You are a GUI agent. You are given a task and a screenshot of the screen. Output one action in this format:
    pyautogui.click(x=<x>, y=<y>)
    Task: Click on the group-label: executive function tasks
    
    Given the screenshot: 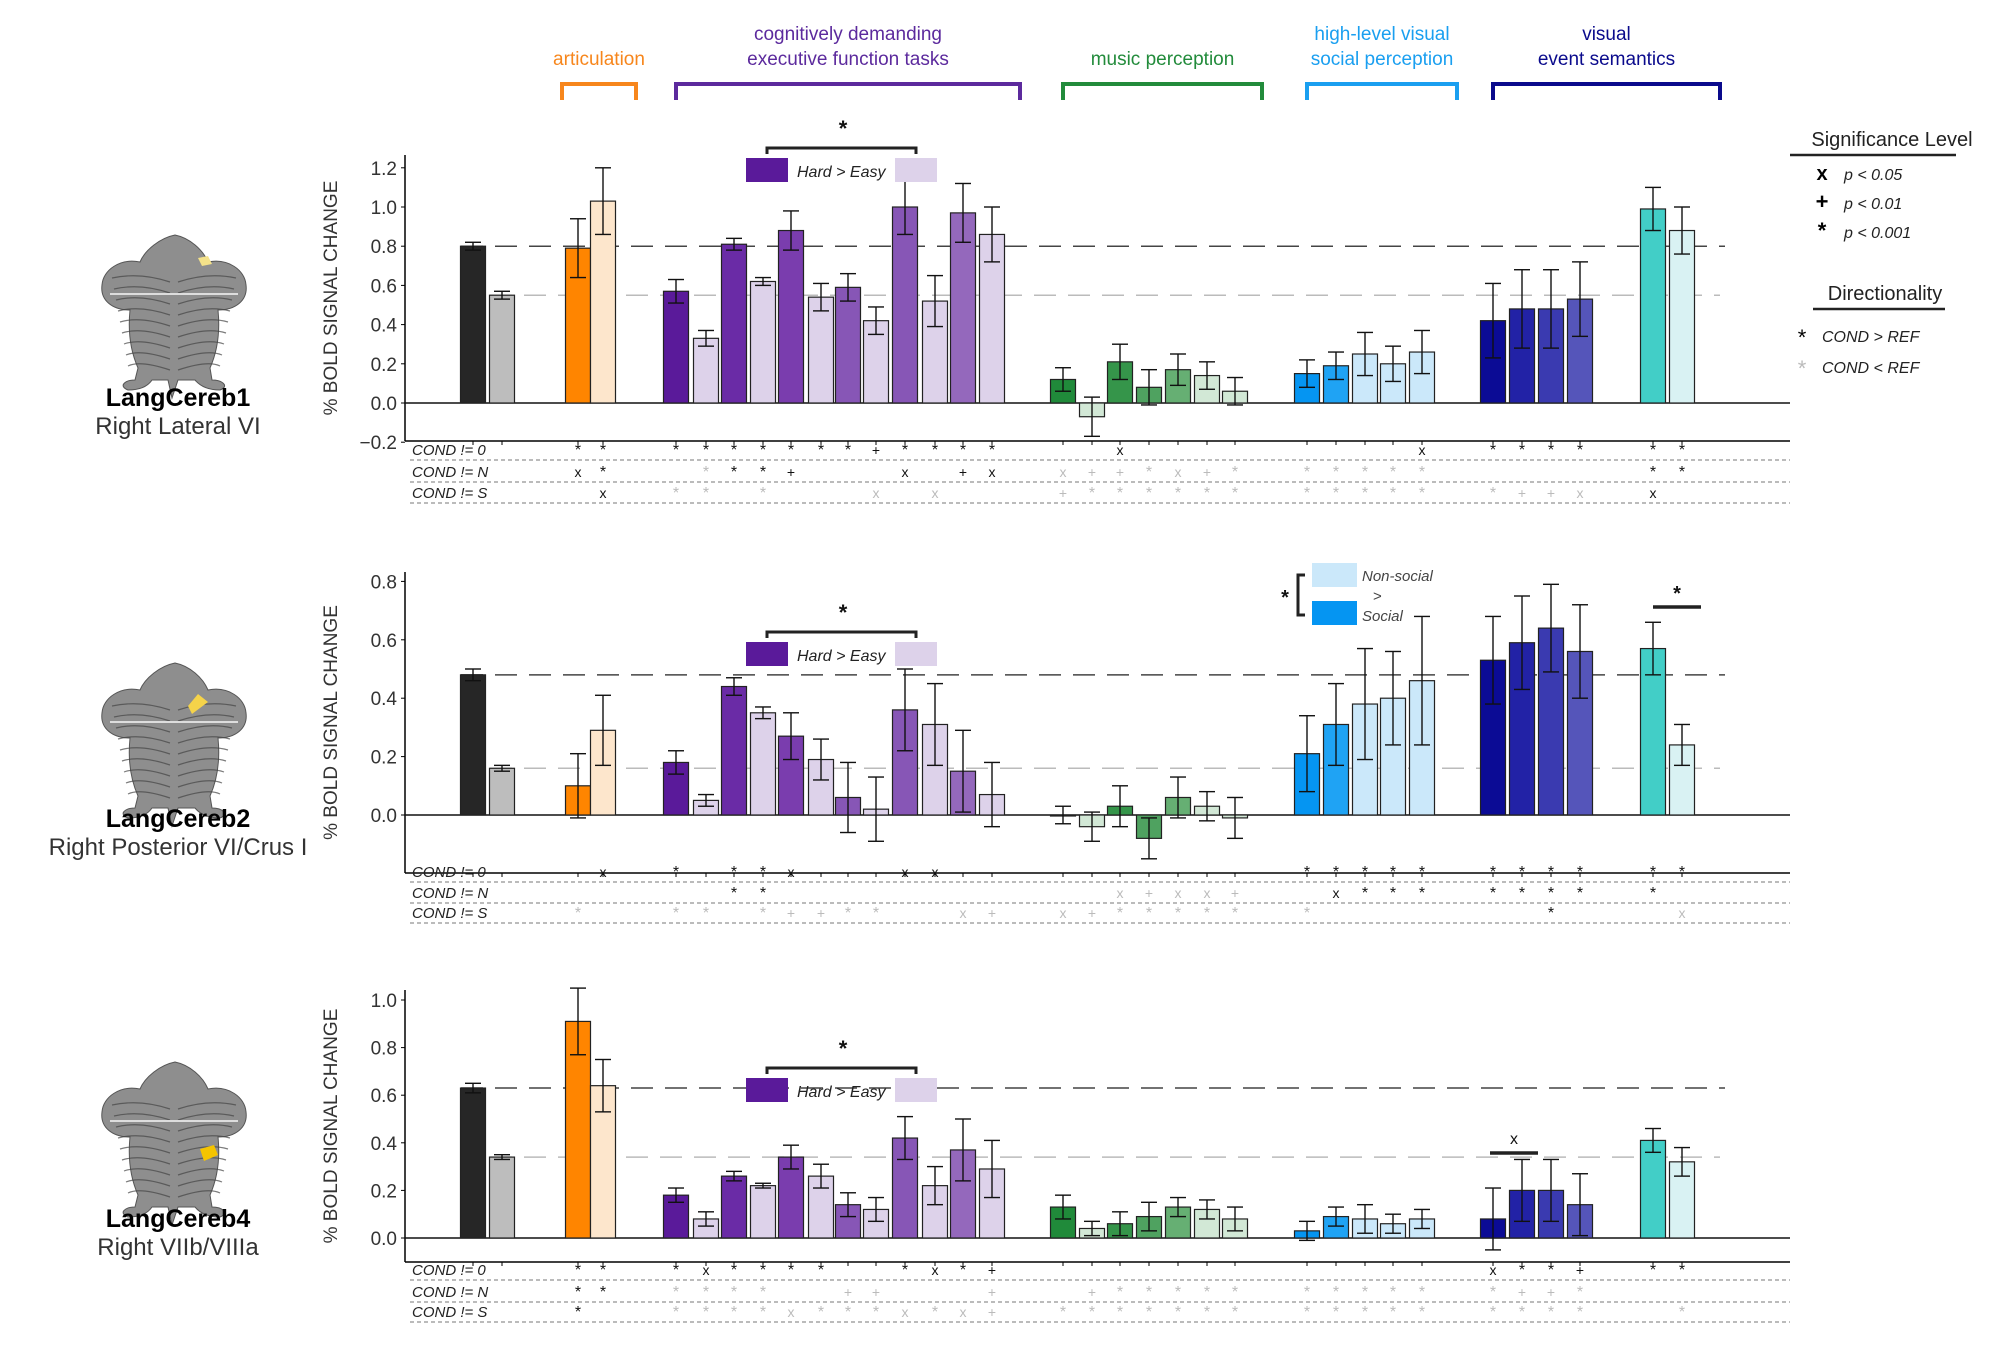 What is the action you would take?
    pyautogui.click(x=848, y=59)
    